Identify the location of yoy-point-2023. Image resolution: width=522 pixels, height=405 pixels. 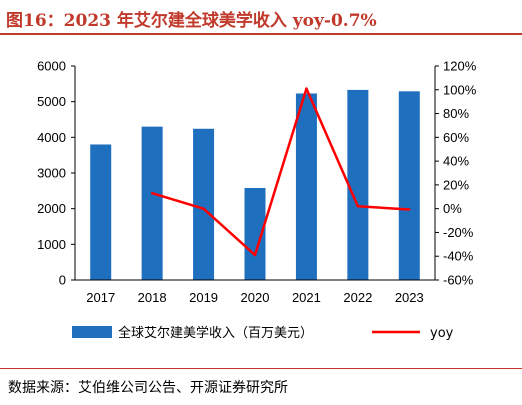
(409, 209).